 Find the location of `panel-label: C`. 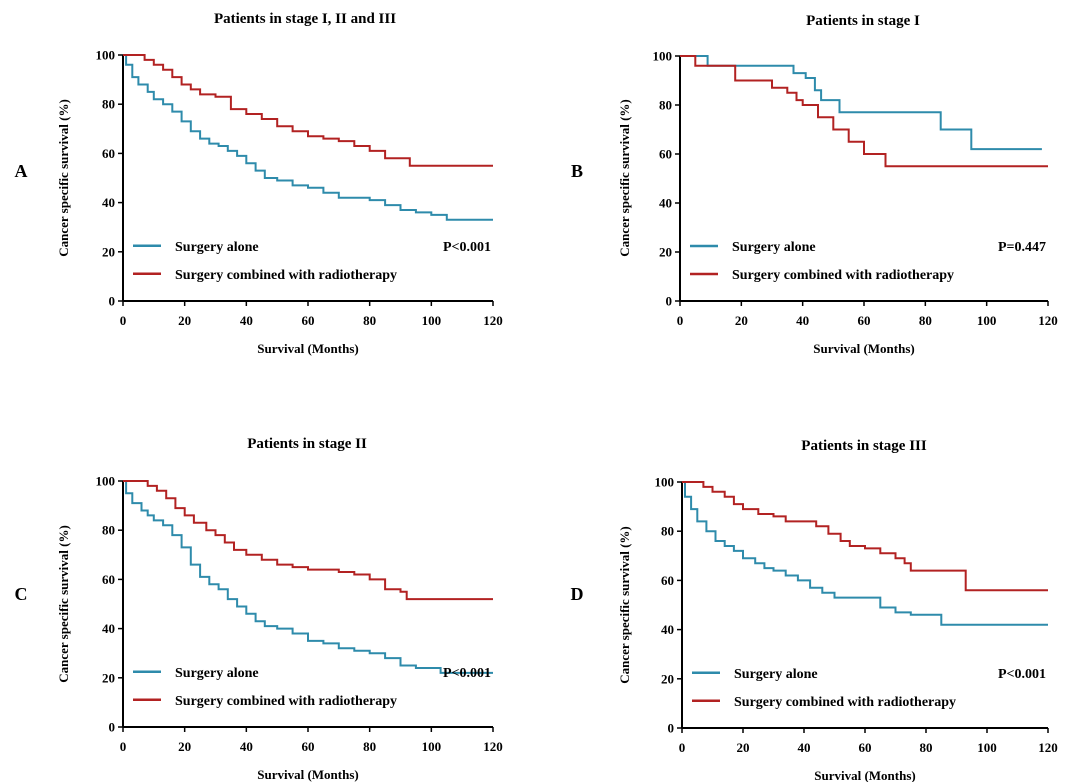

panel-label: C is located at coordinates (21, 594).